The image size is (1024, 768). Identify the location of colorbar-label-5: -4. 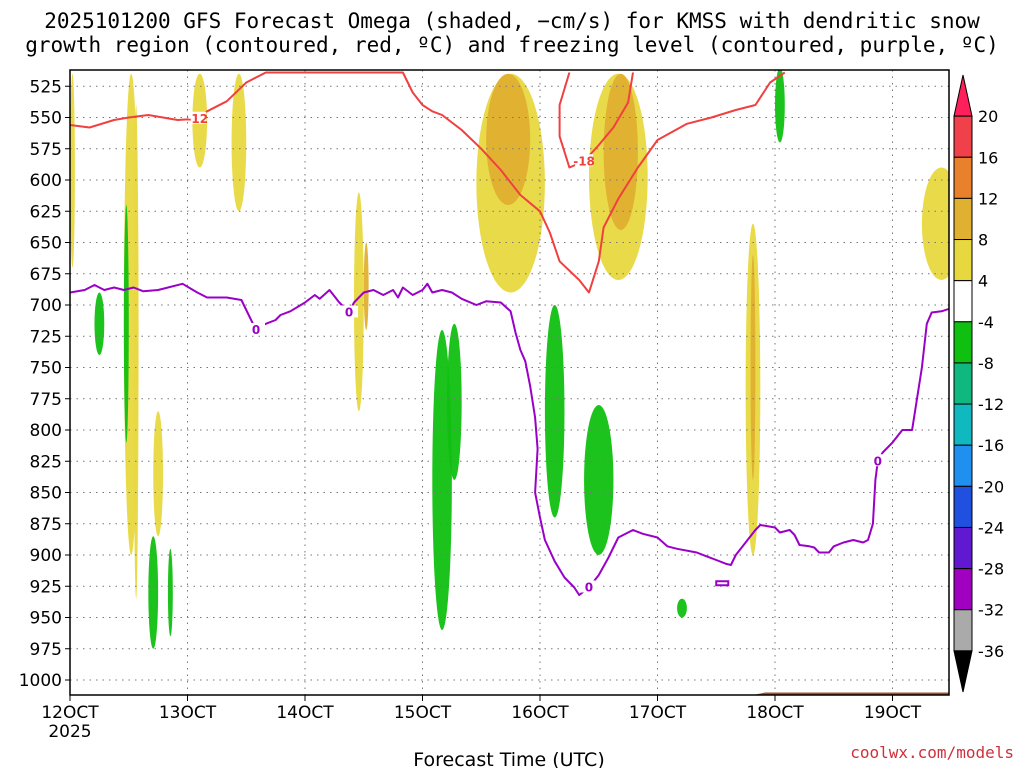
(986, 322).